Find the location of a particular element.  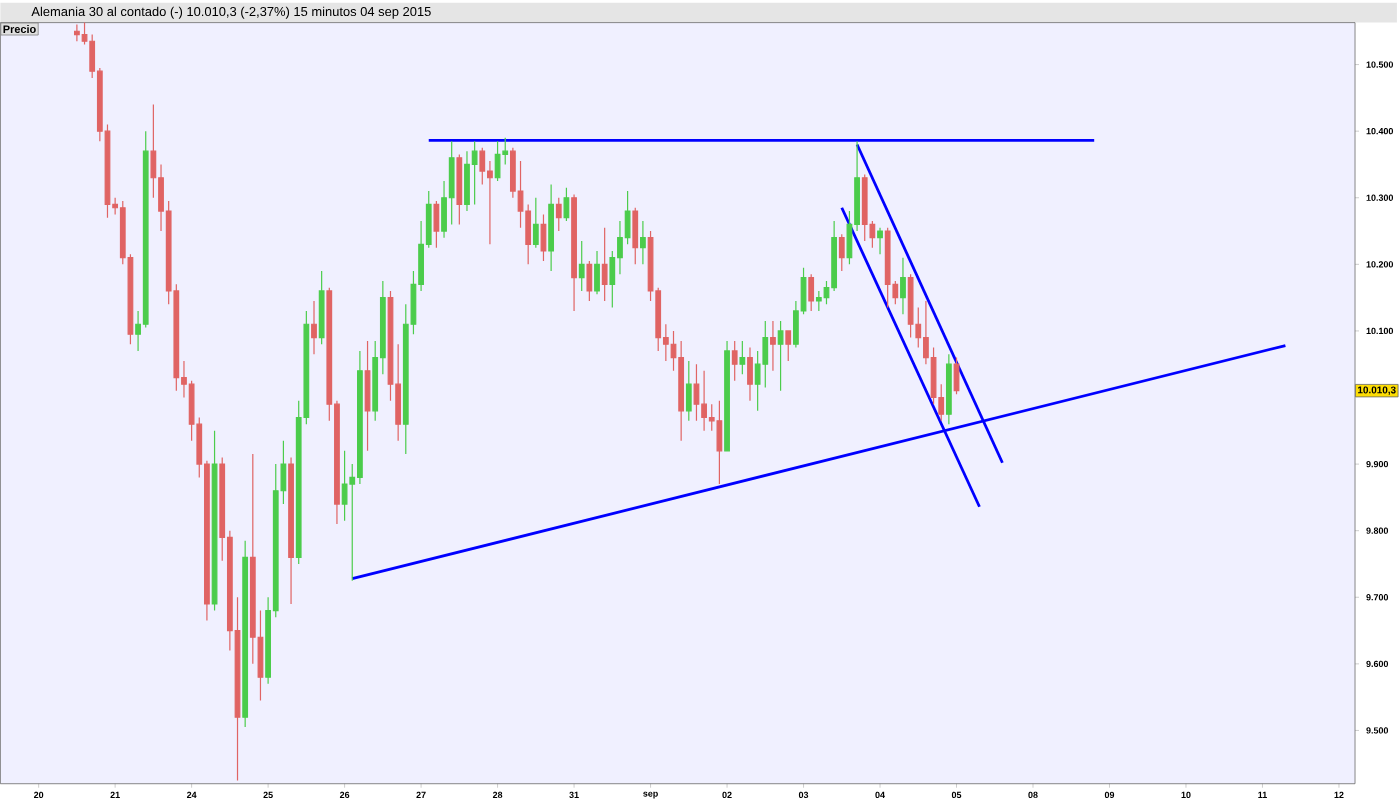

chart-title: Alemania 30 al contado (-) 10.010,3 (-2,37%) 15 minutos 04 sep 2015 is located at coordinates (231, 12).